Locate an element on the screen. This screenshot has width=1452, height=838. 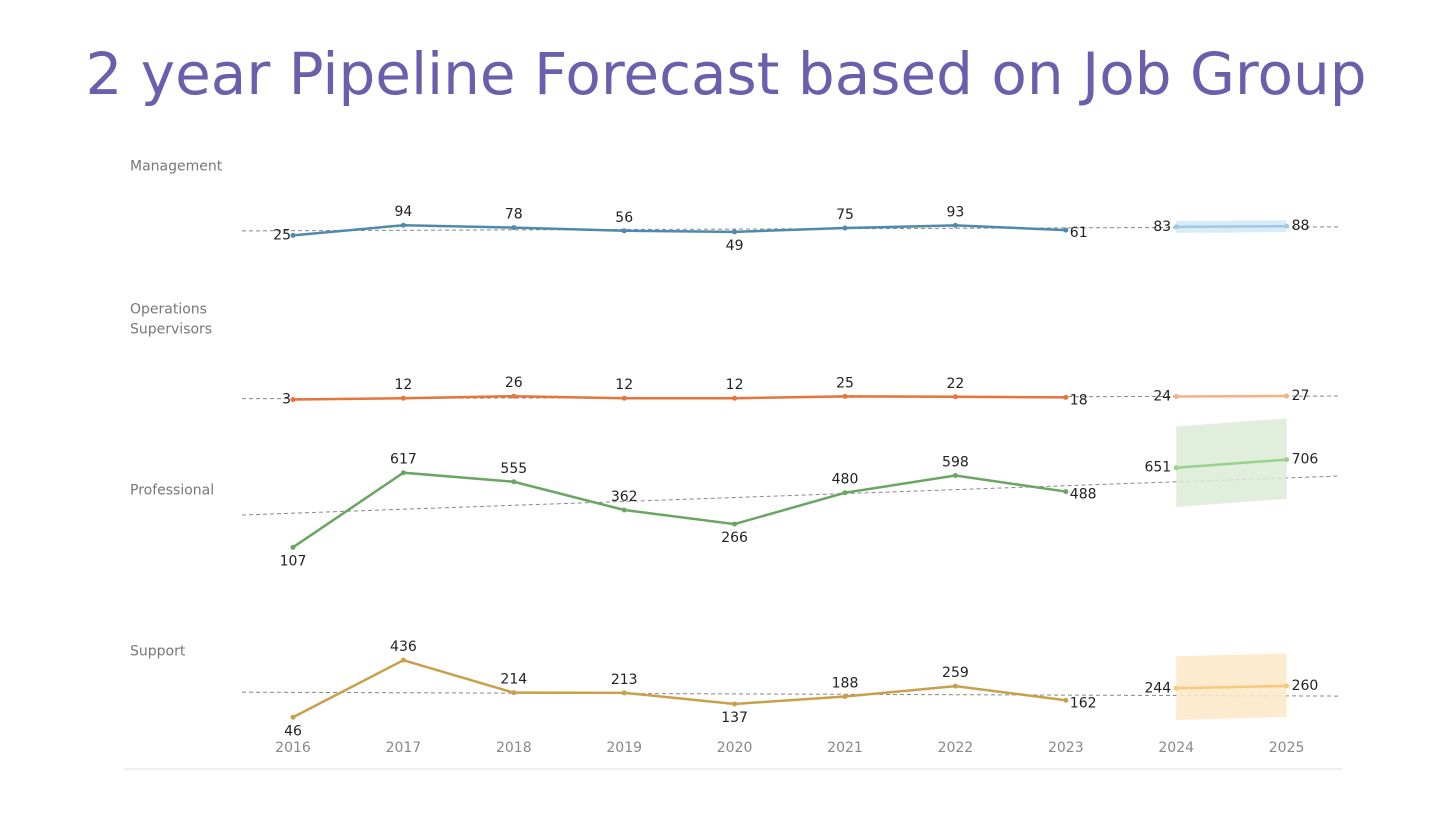
data-label: 137 is located at coordinates (734, 718).